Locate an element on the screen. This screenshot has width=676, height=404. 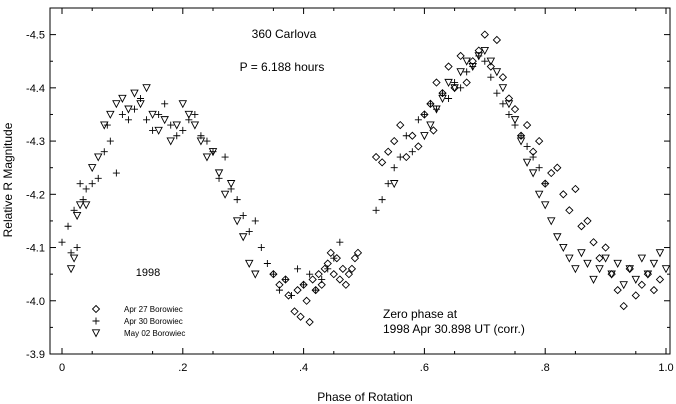
y-tick-label: -4.1 is located at coordinates (35, 249).